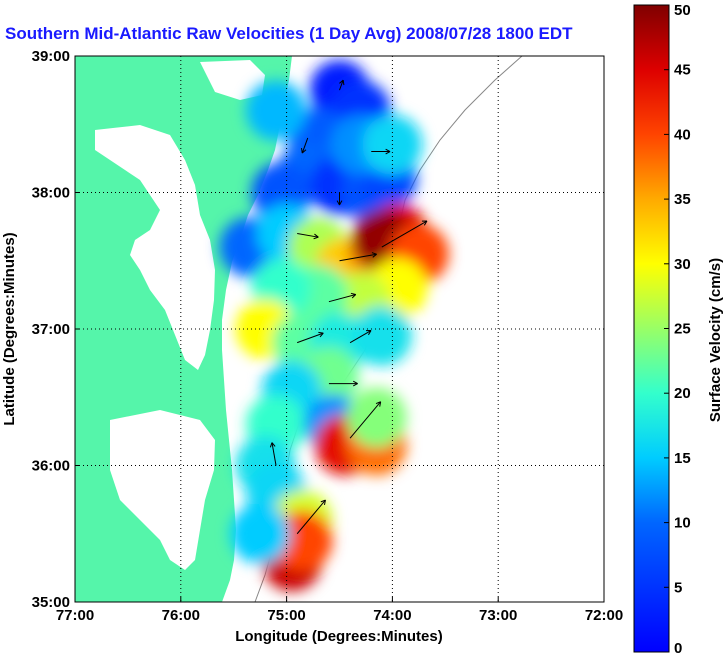  What do you see at coordinates (339, 636) in the screenshot?
I see `x-axis-label: Longitude (Degrees:Minutes)` at bounding box center [339, 636].